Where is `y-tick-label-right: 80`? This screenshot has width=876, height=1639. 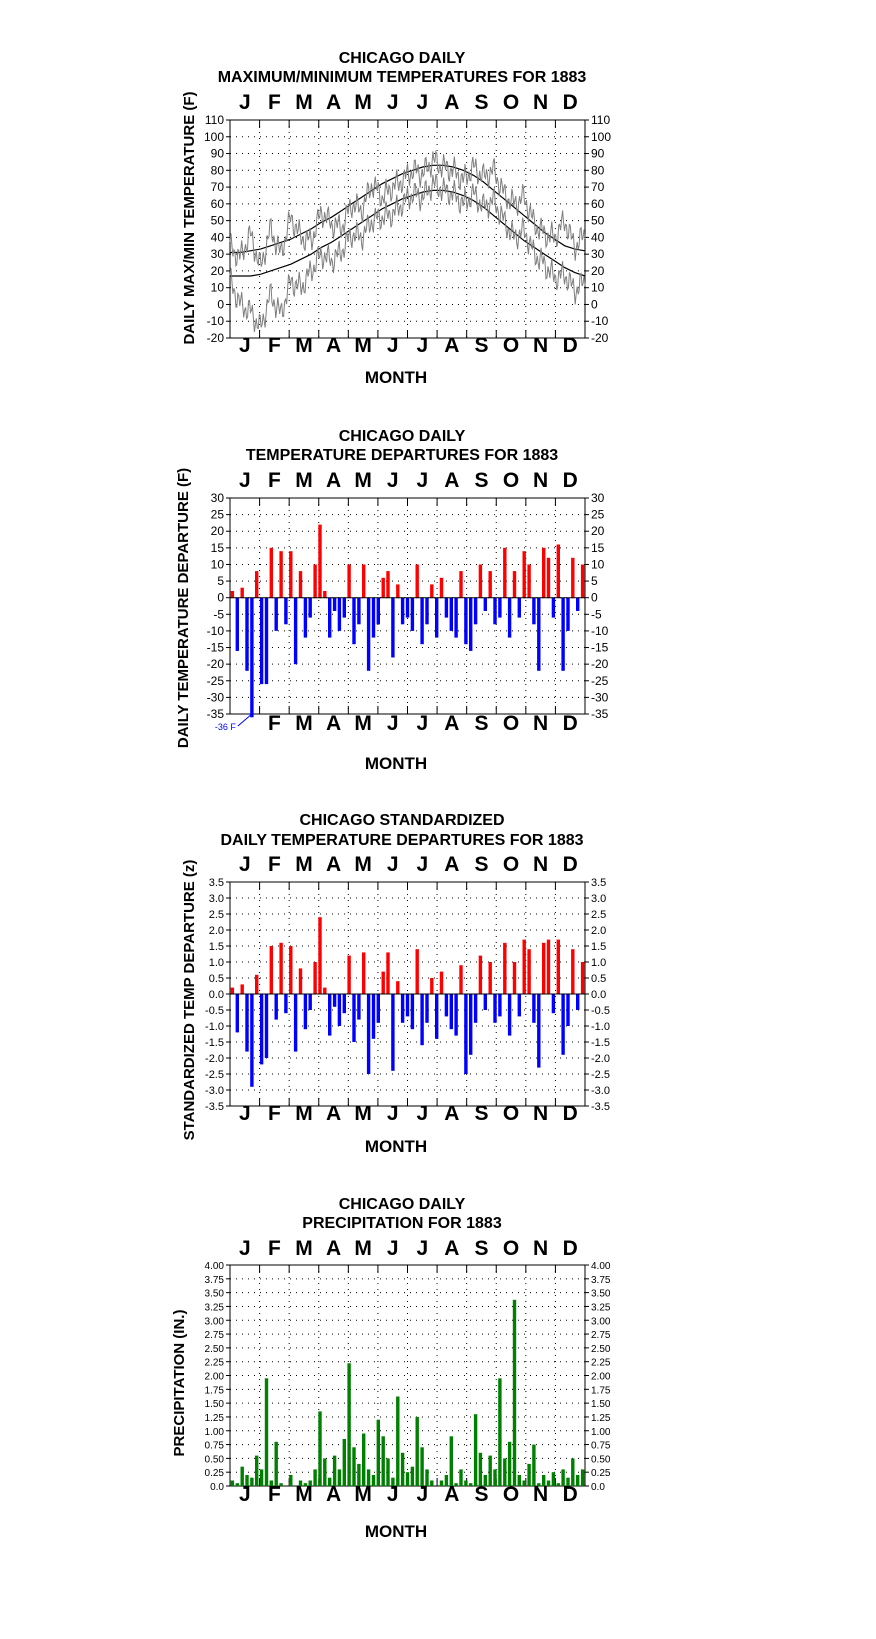
y-tick-label-right: 80 is located at coordinates (598, 170).